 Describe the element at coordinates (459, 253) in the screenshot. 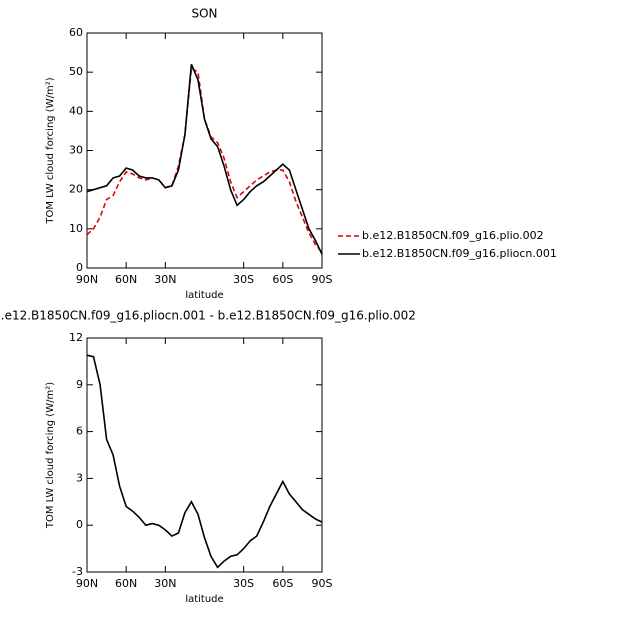

I see `legend-label: b.e12.B1850CN.f09_g16.pliocn.001` at that location.